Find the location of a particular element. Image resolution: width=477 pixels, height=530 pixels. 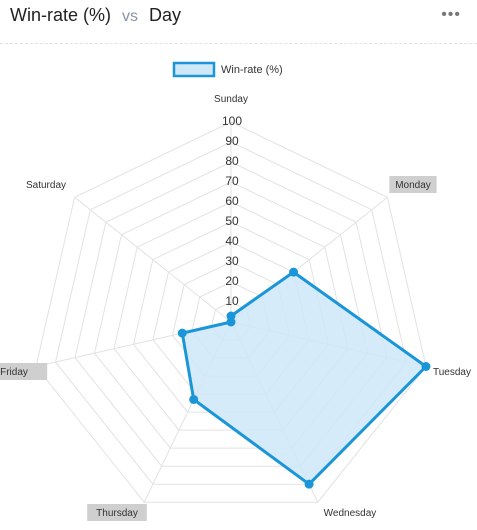

radial-tick-label: 100 is located at coordinates (232, 121).